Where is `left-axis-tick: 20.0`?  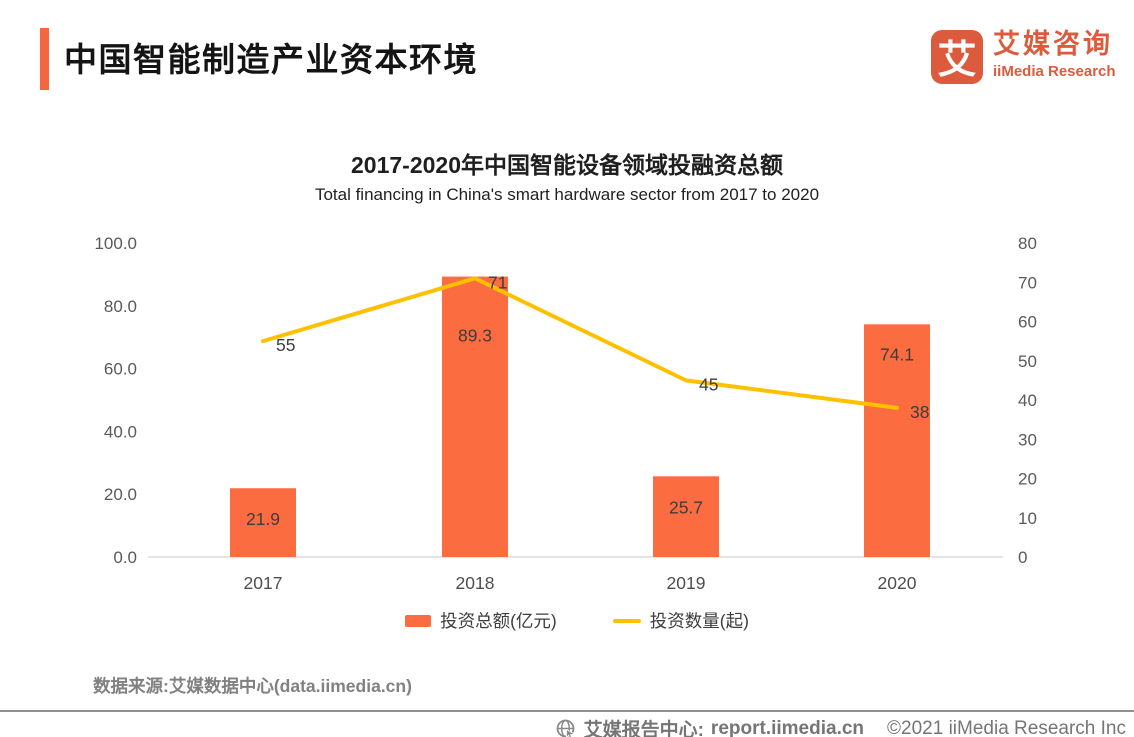 left-axis-tick: 20.0 is located at coordinates (120, 494).